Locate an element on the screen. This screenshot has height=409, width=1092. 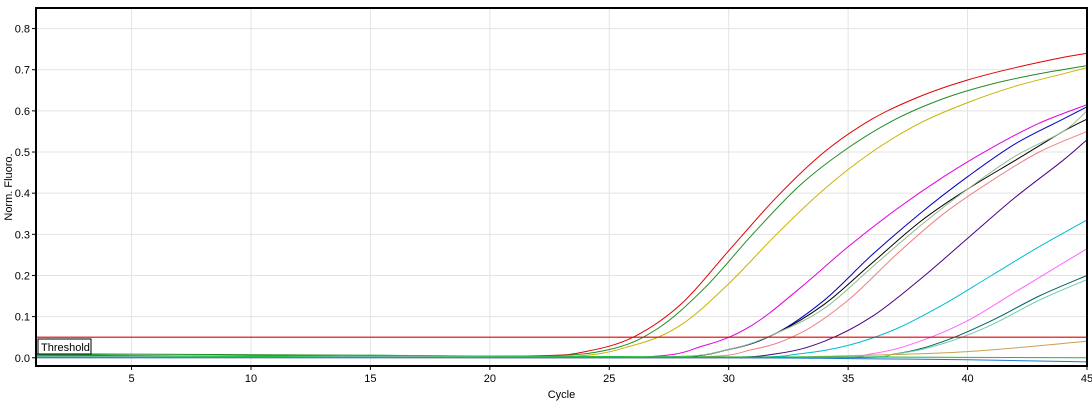
x-axis-ticks: 5 10 15 20 25 30 35 40 45 is located at coordinates (610, 375).